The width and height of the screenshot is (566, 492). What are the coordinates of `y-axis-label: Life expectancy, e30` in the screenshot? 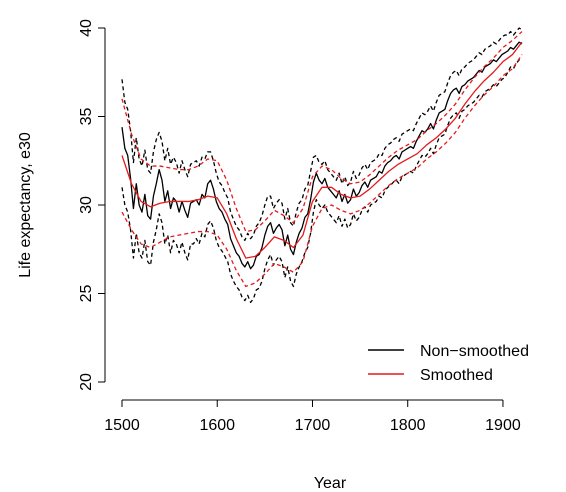 It's located at (25, 205).